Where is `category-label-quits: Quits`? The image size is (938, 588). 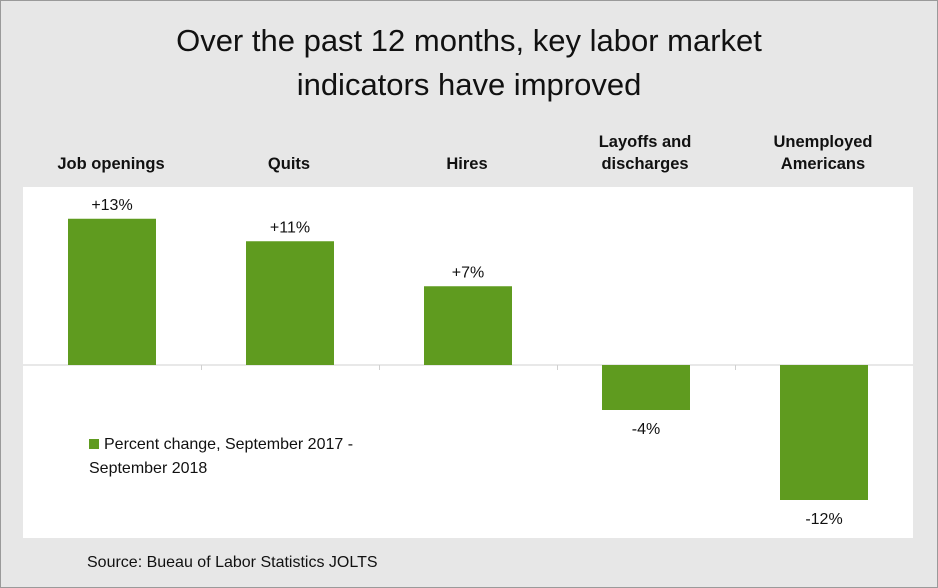
category-label-quits: Quits is located at coordinates (289, 164).